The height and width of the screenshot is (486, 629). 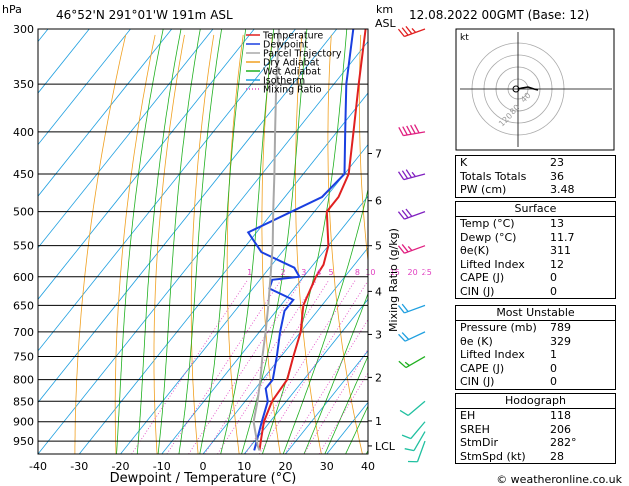 What do you see at coordinates (535, 177) in the screenshot?
I see `index-row: Totals Totals 36` at bounding box center [535, 177].